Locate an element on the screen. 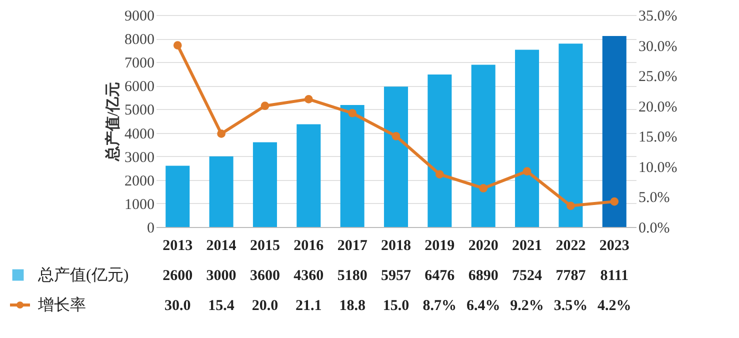 This screenshot has width=739, height=338. y-tick-label: 9000 is located at coordinates (139, 16).